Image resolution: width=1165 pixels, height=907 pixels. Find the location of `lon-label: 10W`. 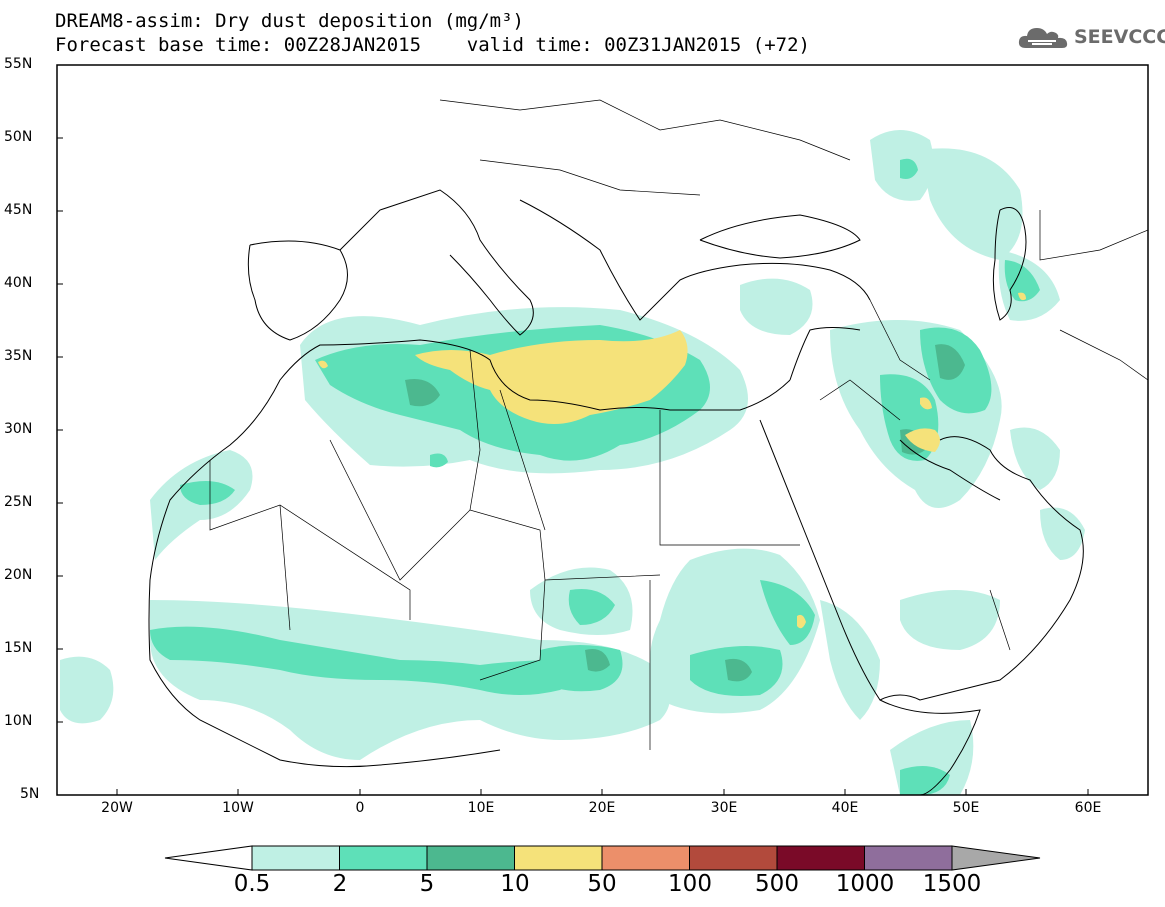

lon-label: 10W is located at coordinates (238, 808).